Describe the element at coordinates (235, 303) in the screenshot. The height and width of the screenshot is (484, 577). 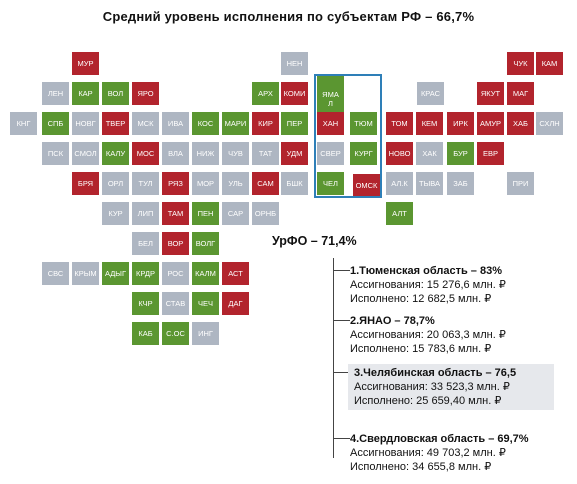
I see `region-tile: ДАГ` at that location.